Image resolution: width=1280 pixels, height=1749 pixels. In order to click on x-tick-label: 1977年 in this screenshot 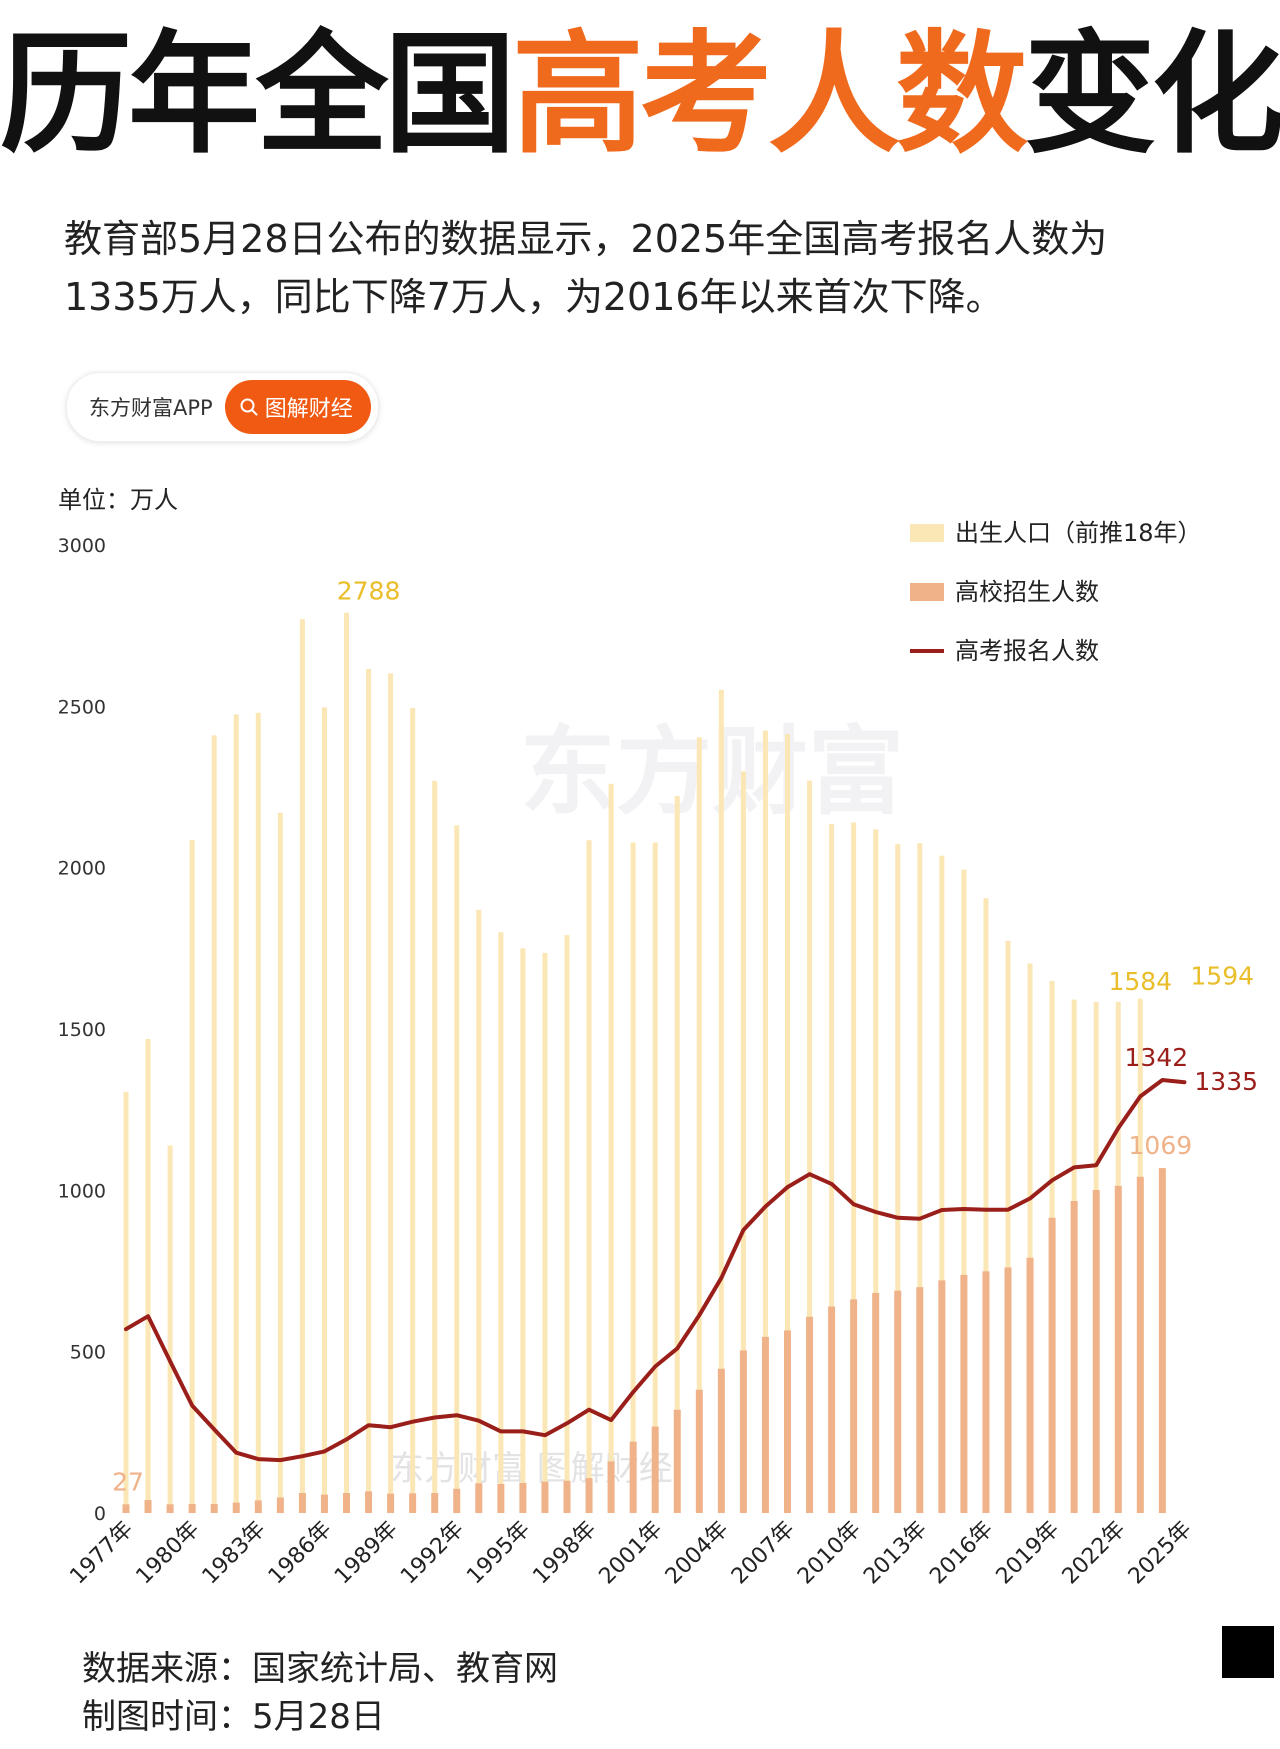, I will do `click(101, 1553)`.